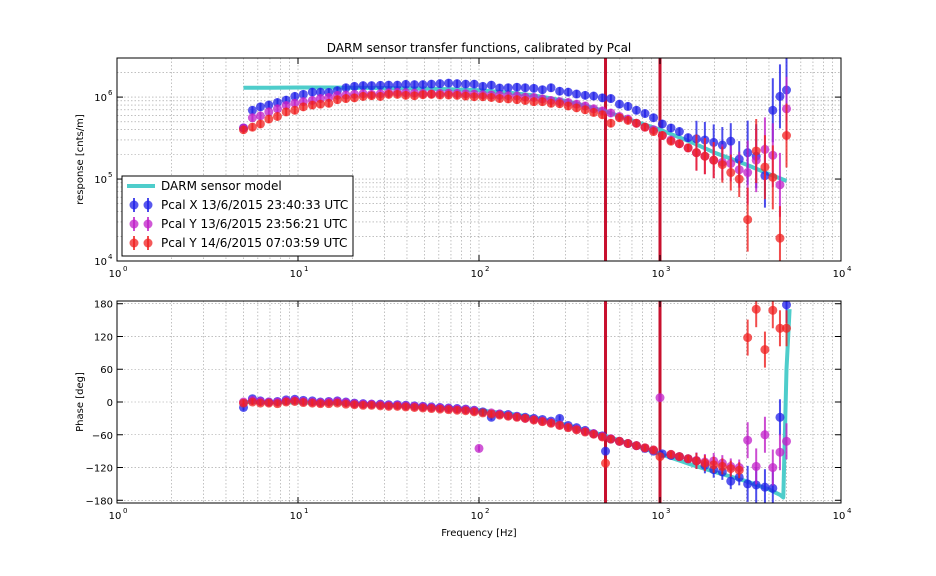 This screenshot has height=576, width=936. I want to click on y-tick-label: 60, so click(106, 370).